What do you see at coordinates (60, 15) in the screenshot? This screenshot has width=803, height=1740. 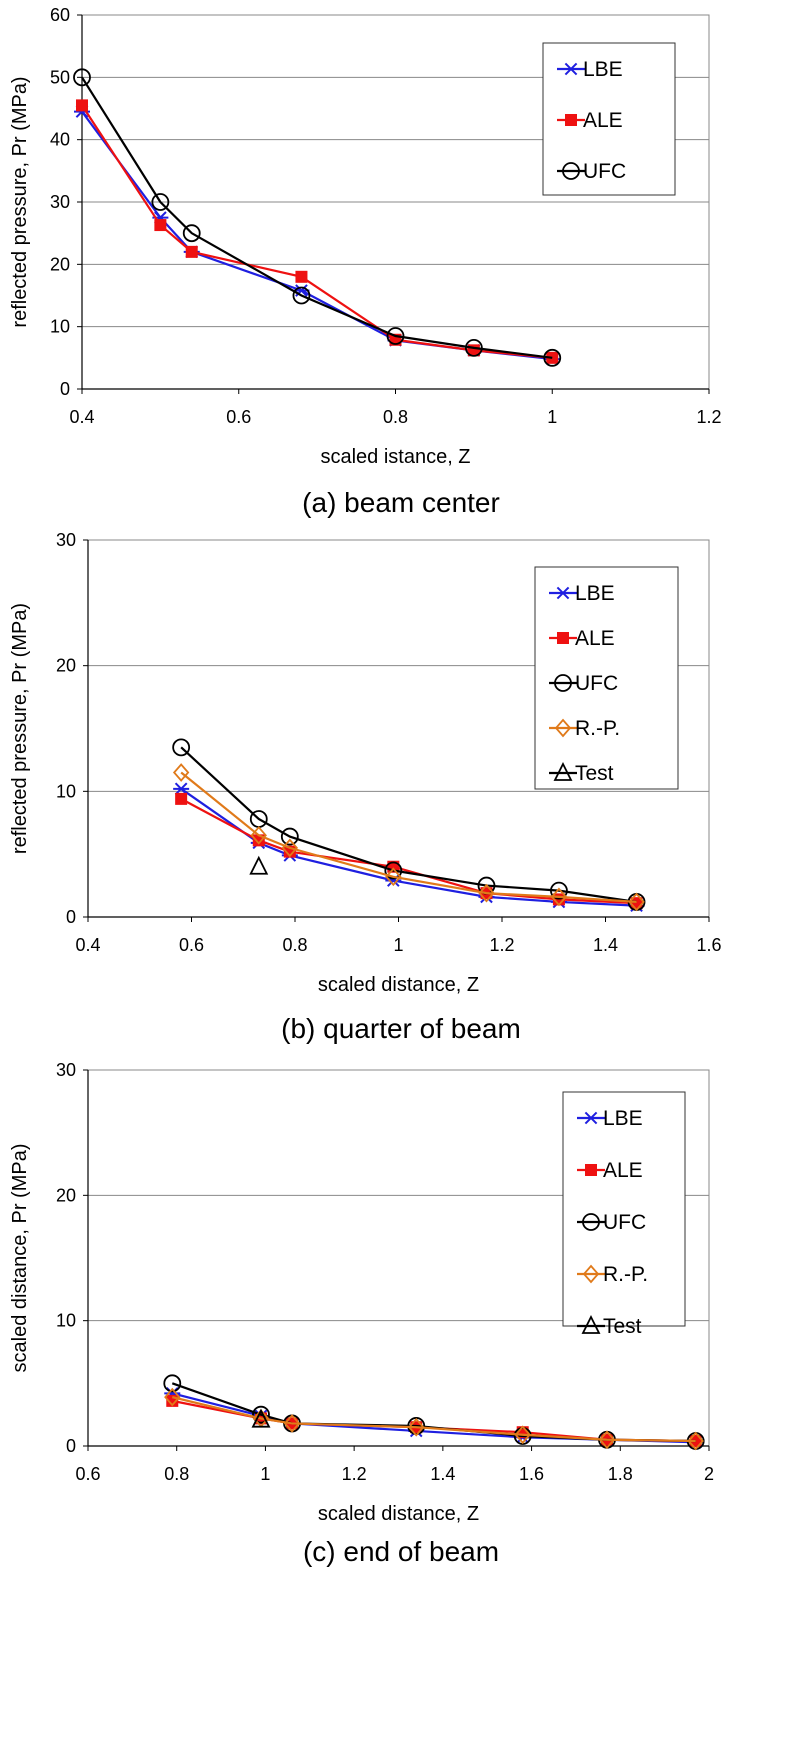 I see `y-tick-label: 60` at bounding box center [60, 15].